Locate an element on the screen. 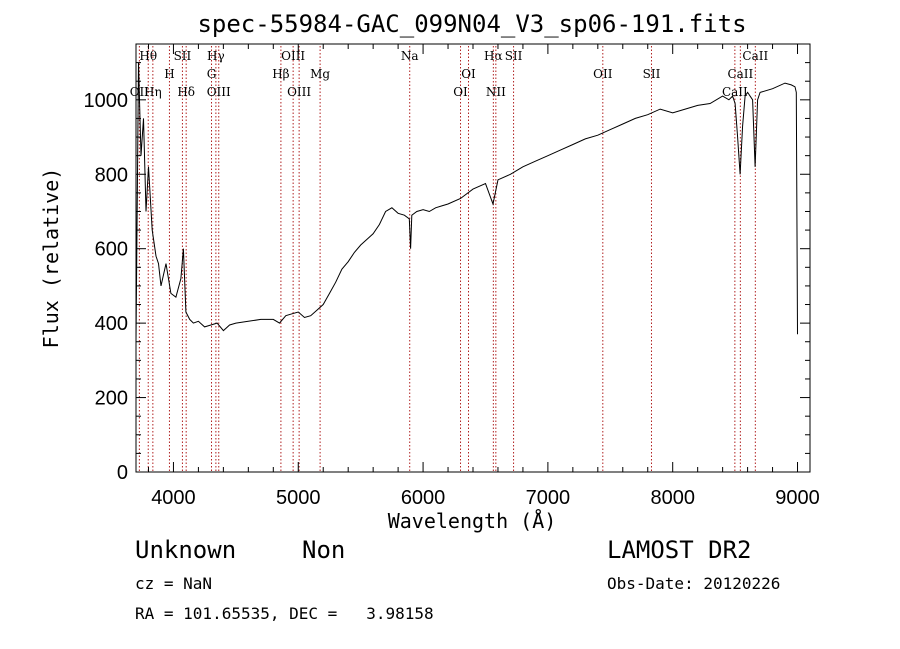  x-tick-label: 4000 is located at coordinates (173, 498).